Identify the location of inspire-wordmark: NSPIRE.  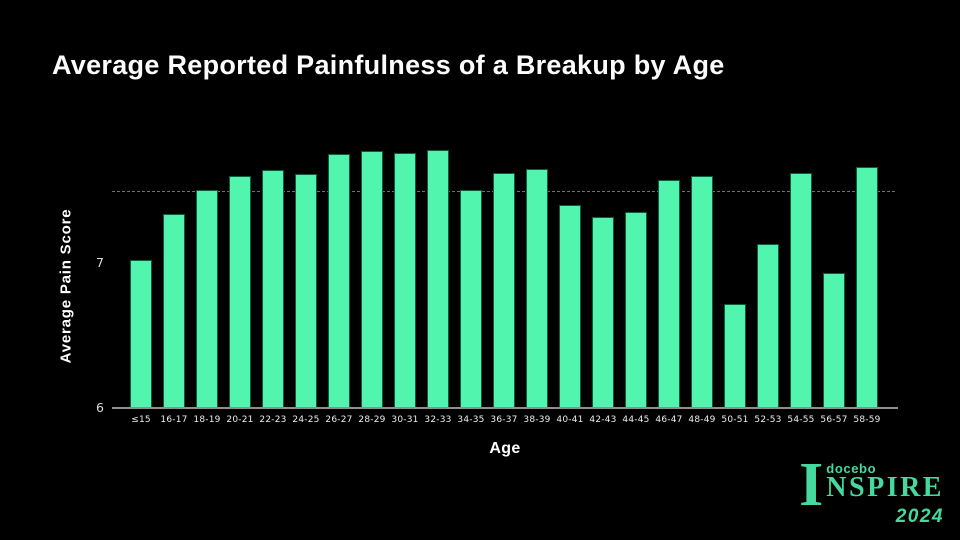
(885, 488).